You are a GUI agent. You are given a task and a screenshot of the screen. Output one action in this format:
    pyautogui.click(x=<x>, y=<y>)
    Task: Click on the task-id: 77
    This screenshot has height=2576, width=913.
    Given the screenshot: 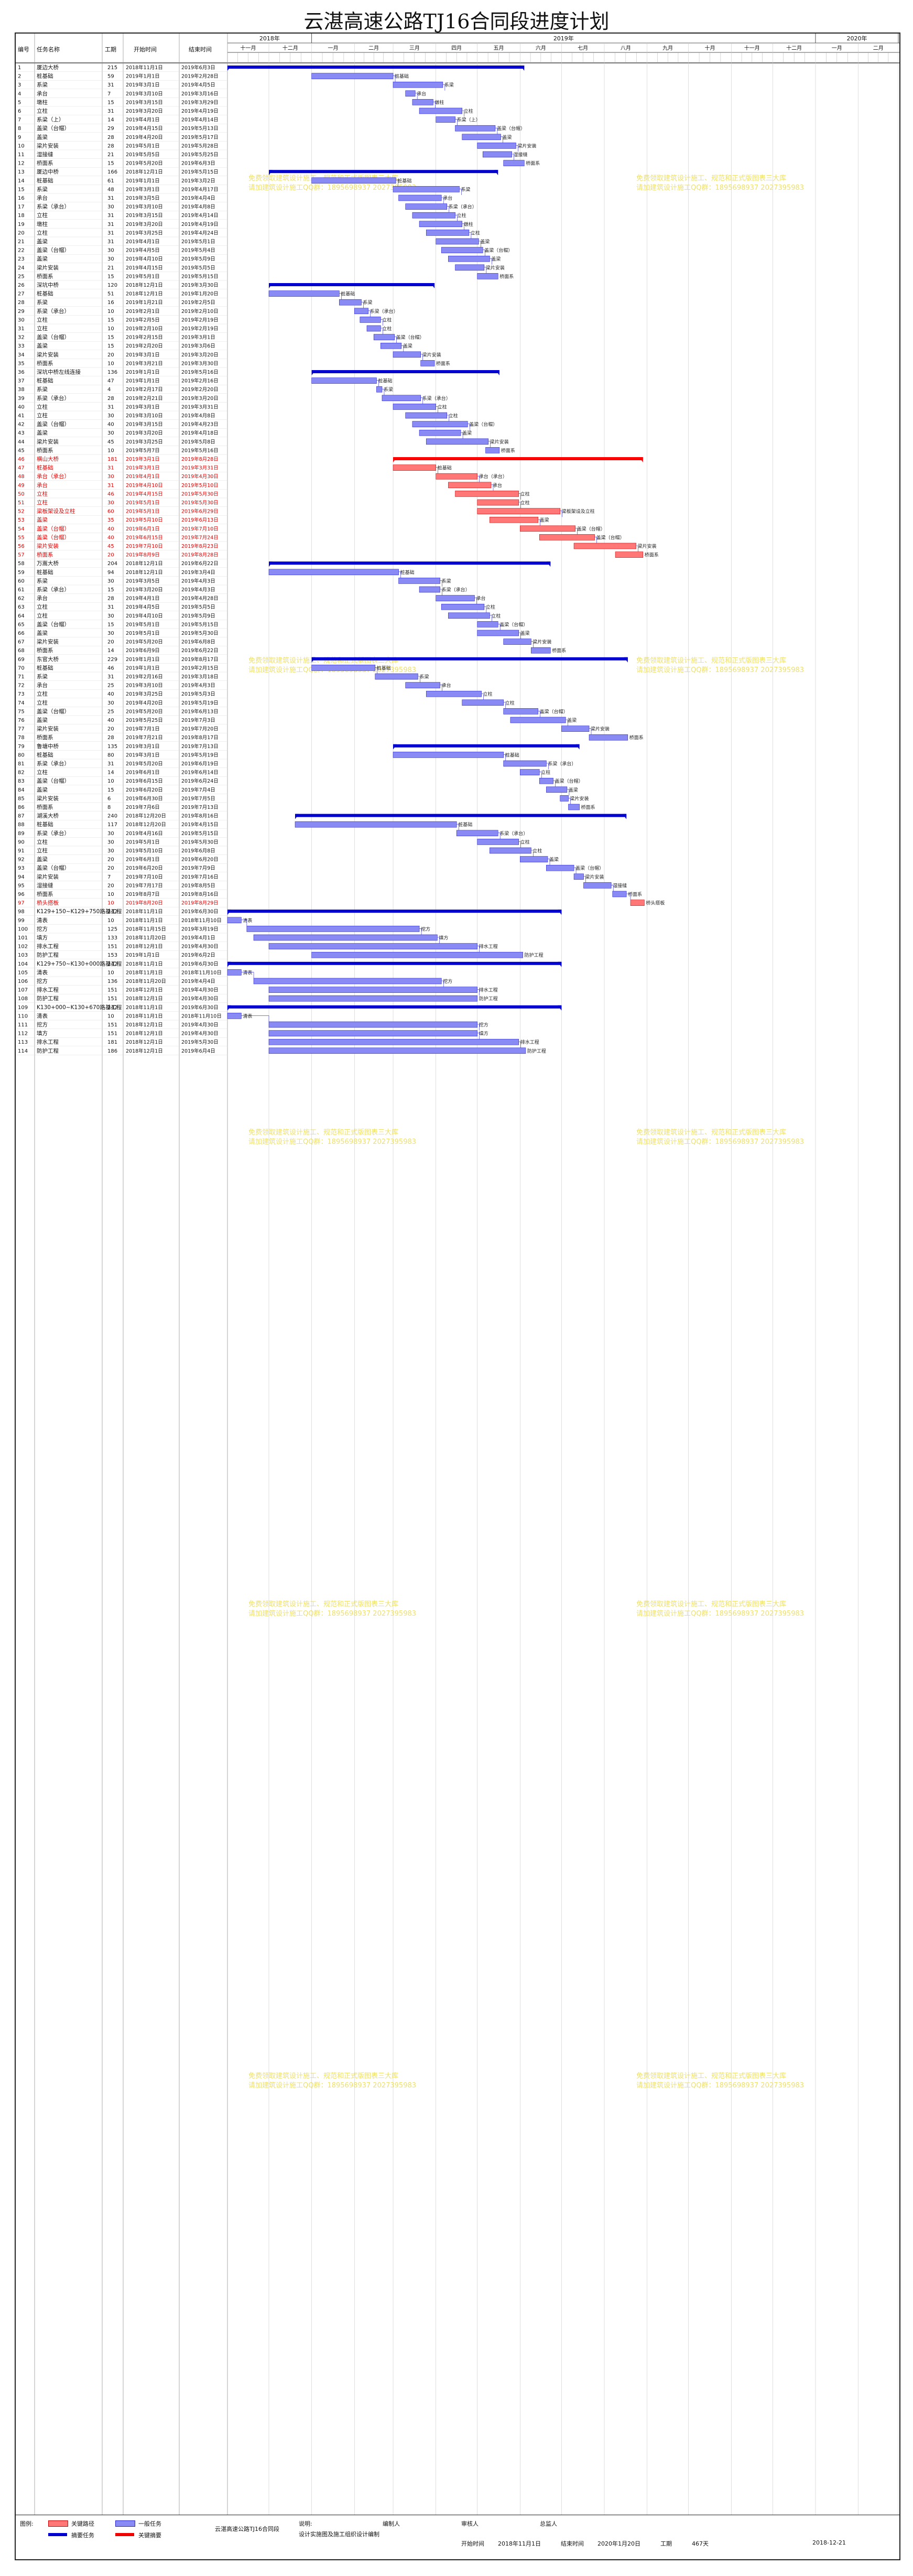 What is the action you would take?
    pyautogui.click(x=21, y=729)
    